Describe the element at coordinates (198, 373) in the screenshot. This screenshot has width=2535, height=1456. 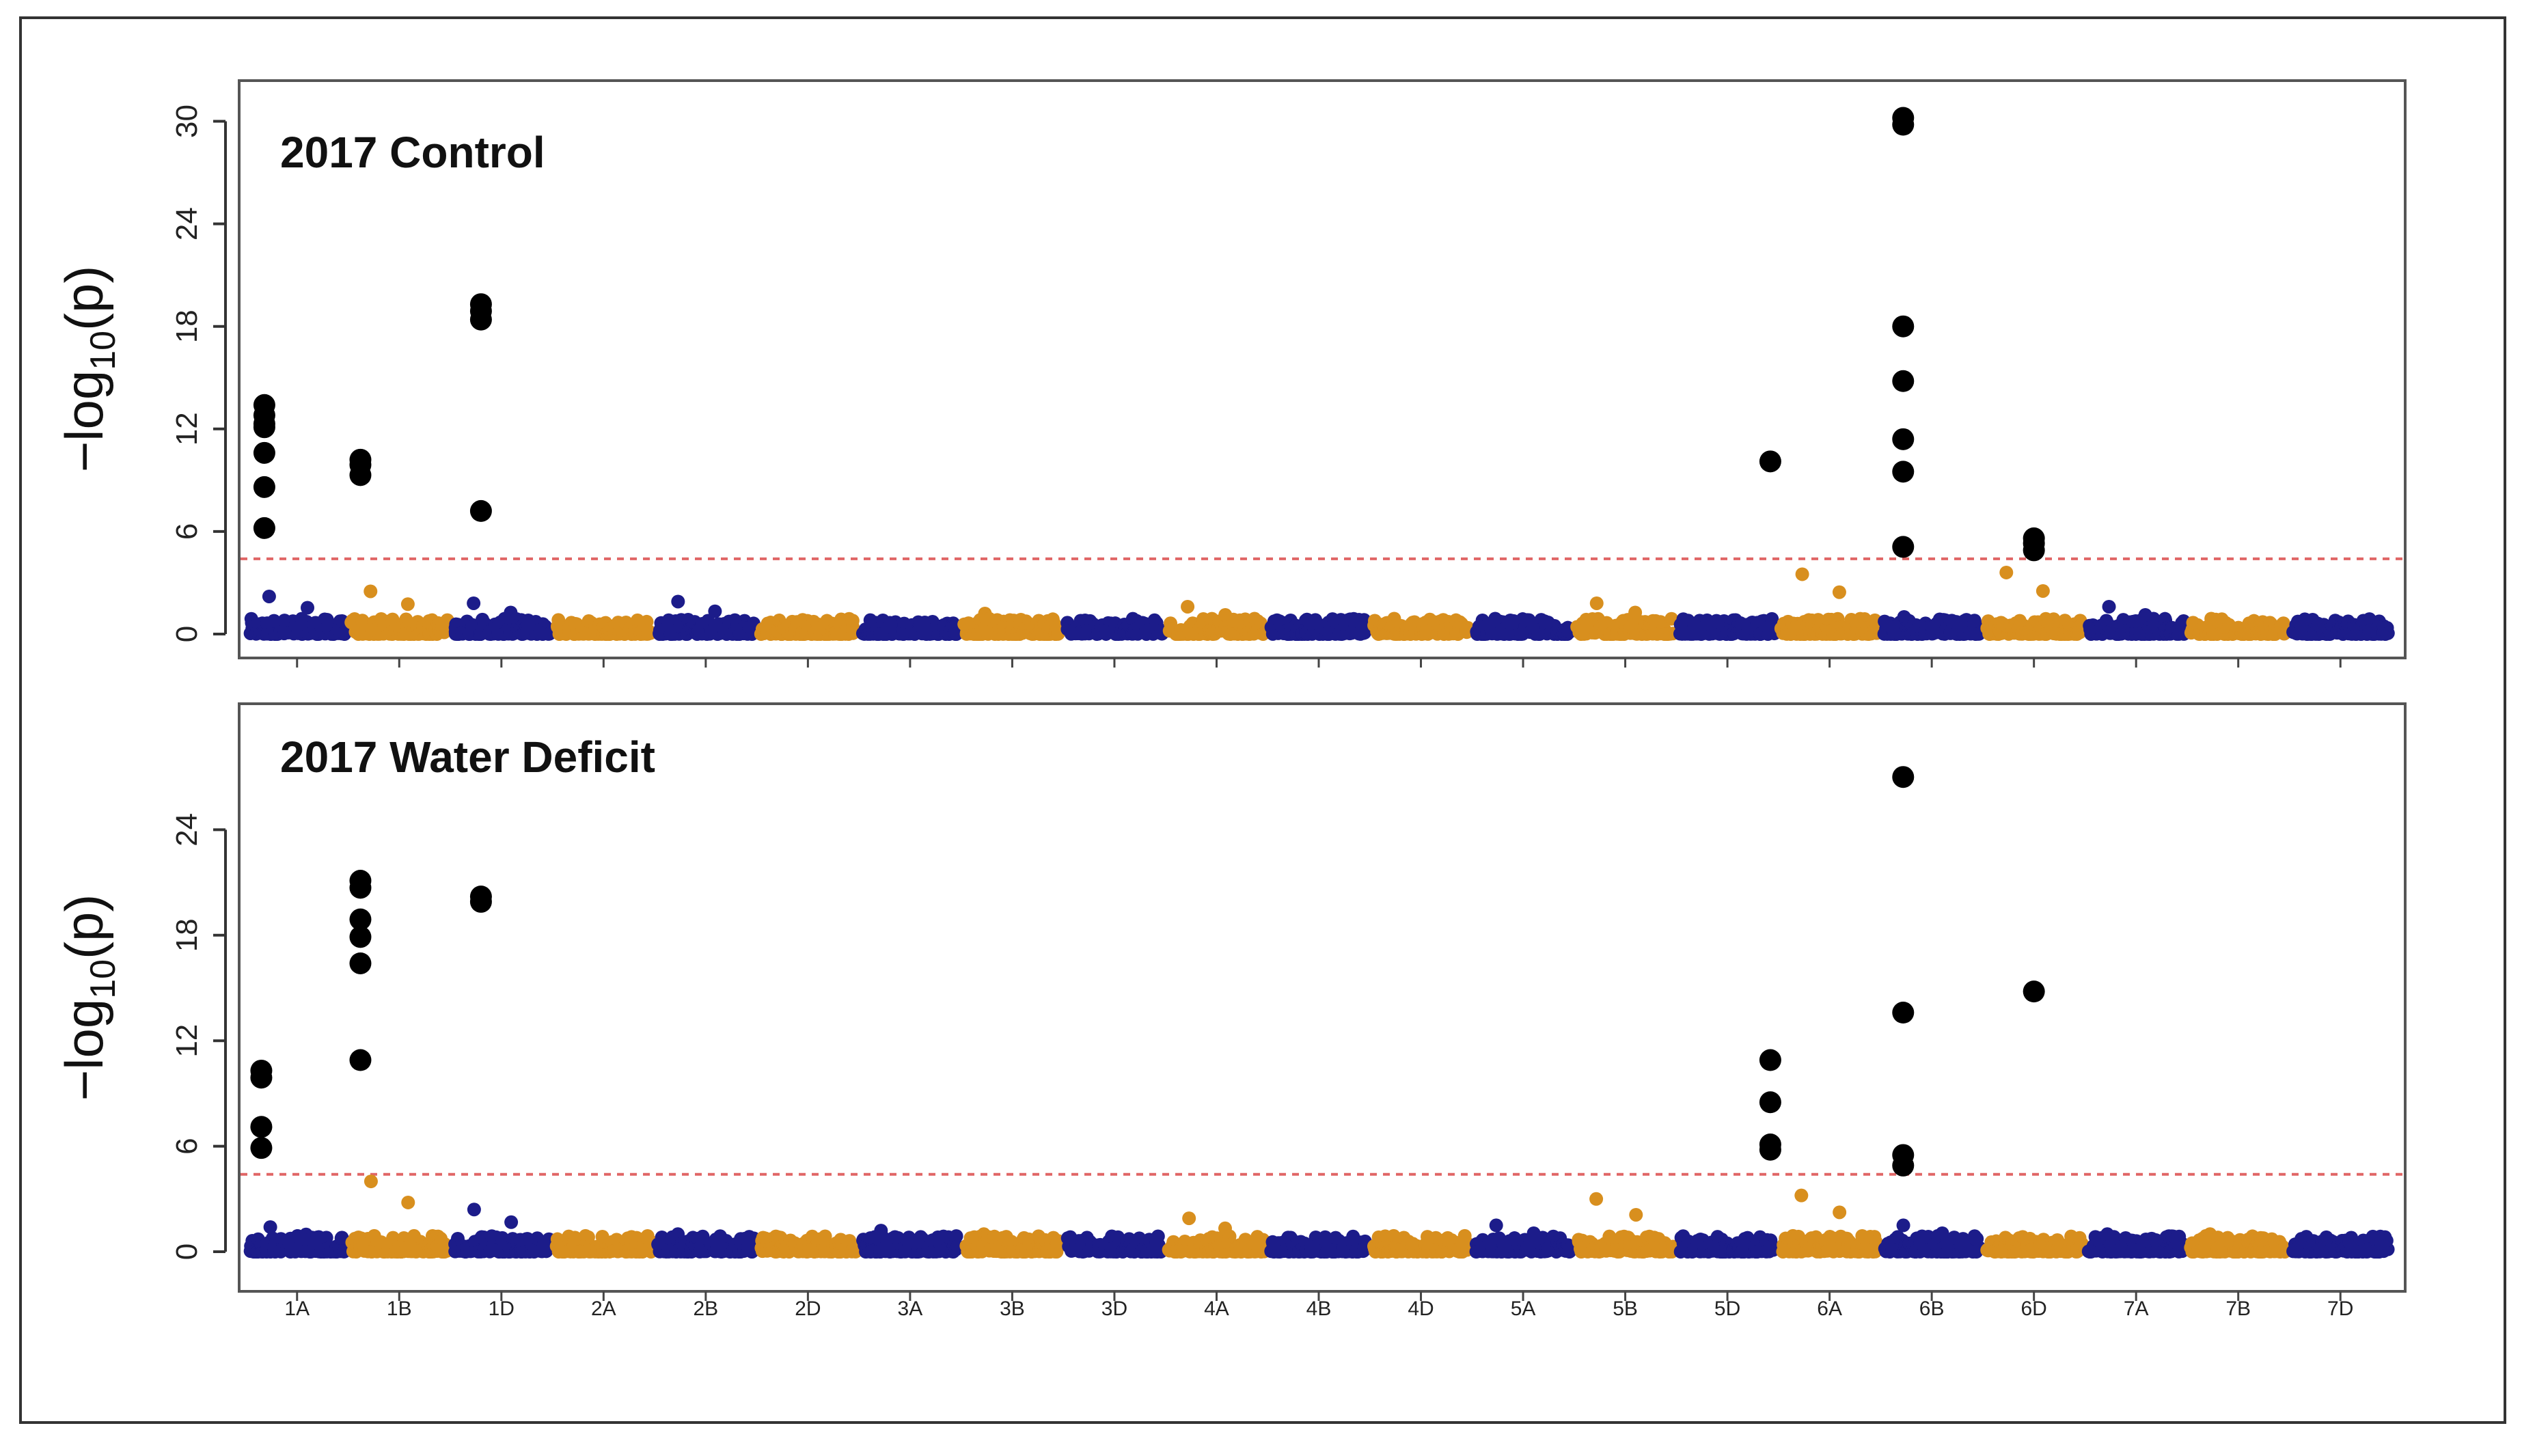
I see `y-axis-control: 0 6 12 18 24 30` at that location.